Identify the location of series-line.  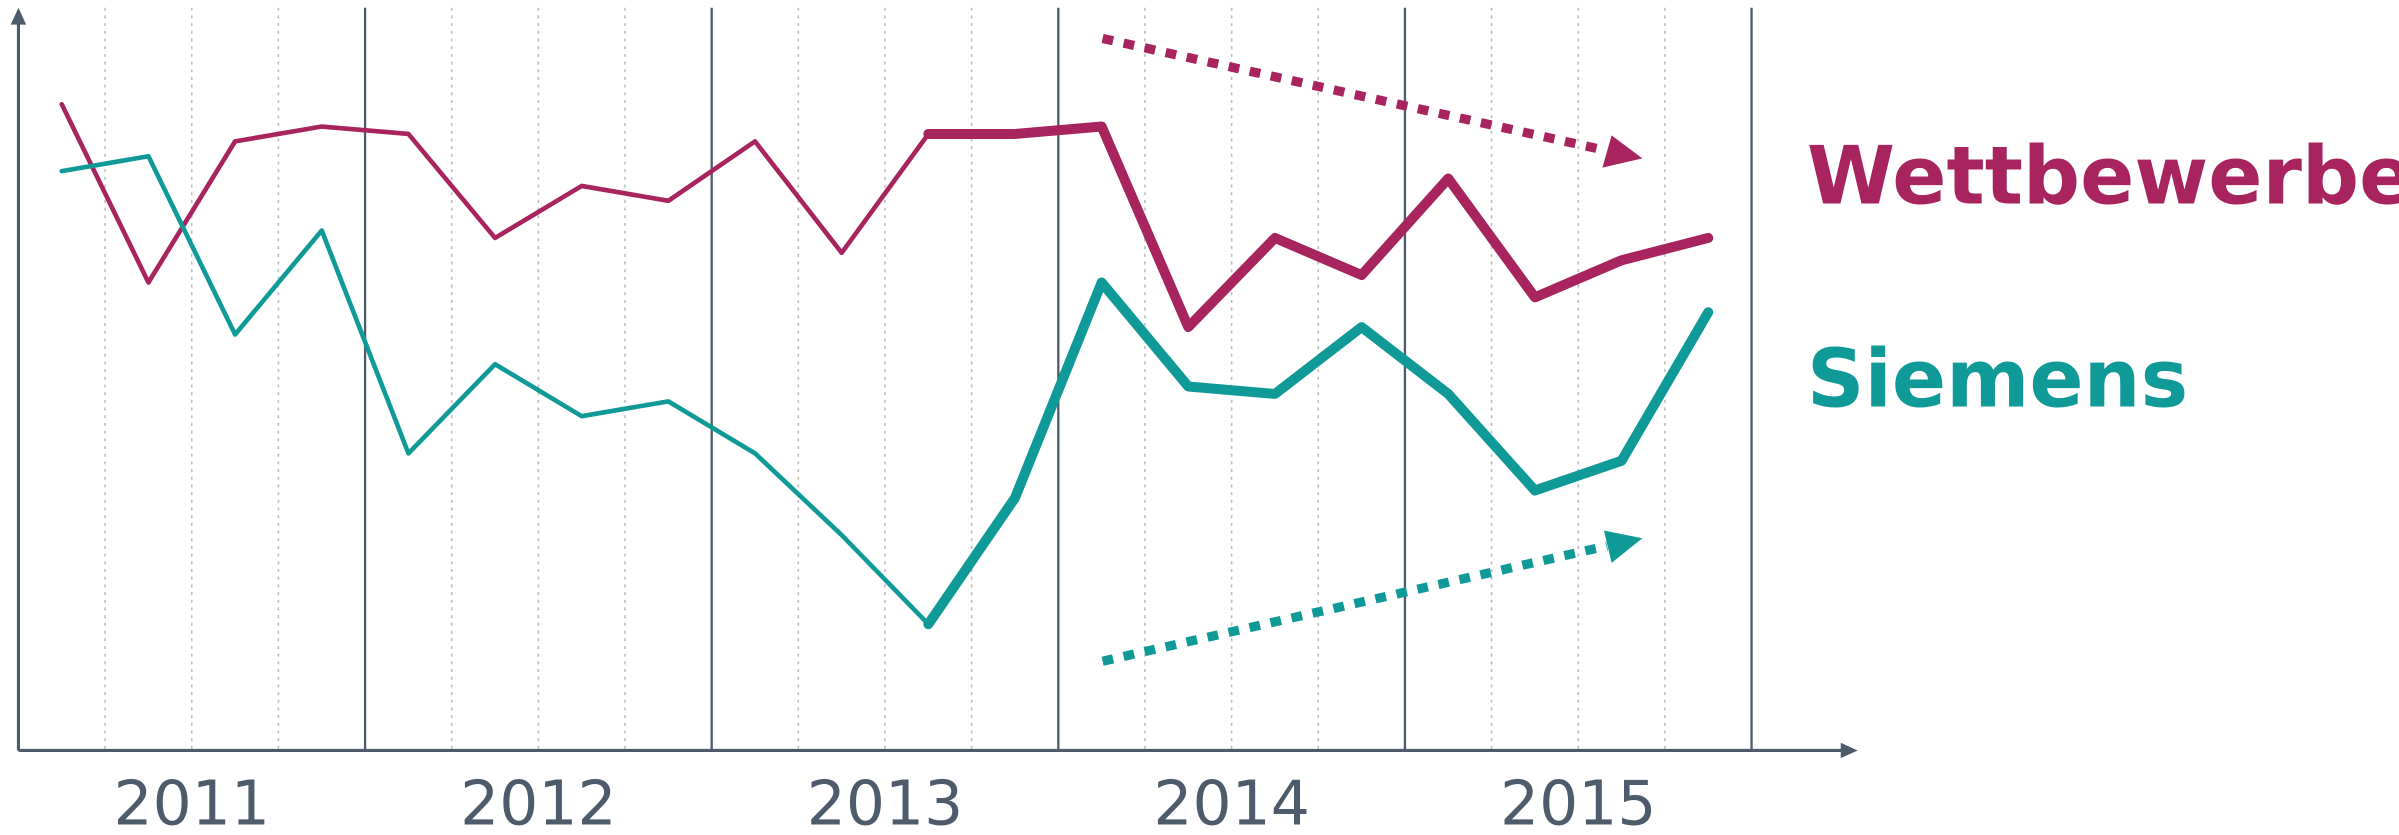
(495, 193).